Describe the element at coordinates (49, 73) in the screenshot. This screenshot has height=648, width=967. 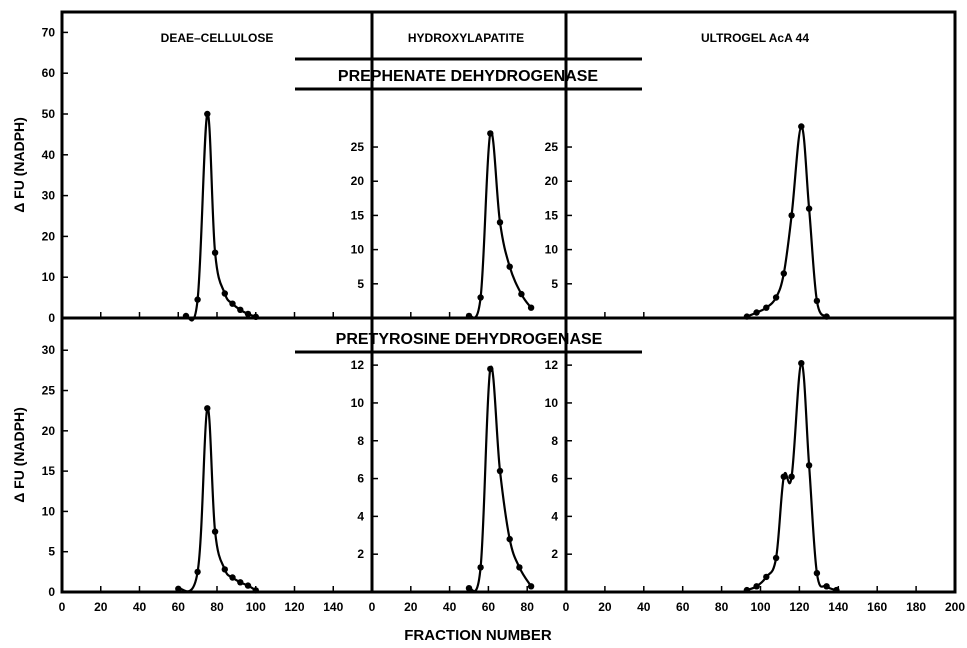
I see `y-tick-label: 60` at that location.